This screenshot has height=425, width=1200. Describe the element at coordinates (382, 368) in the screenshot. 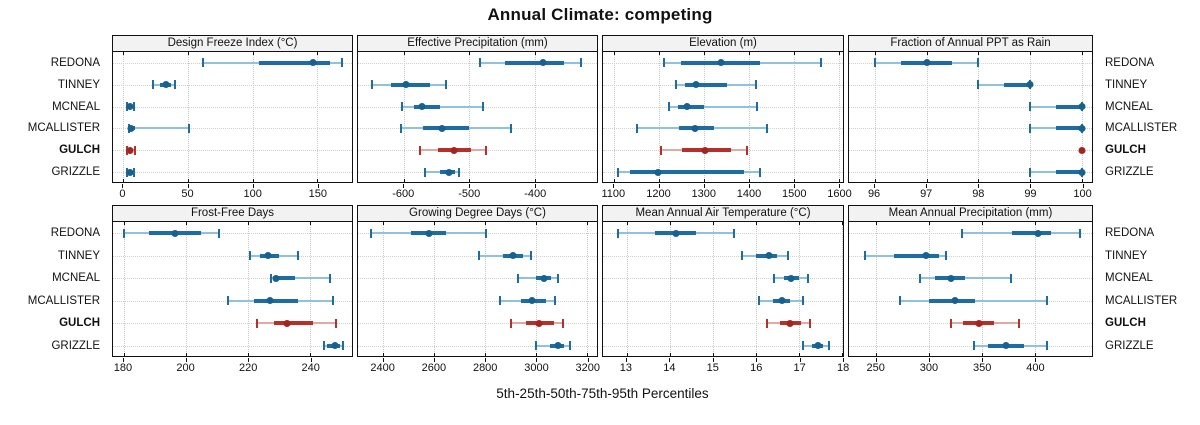

I see `tick-label: 2400` at that location.